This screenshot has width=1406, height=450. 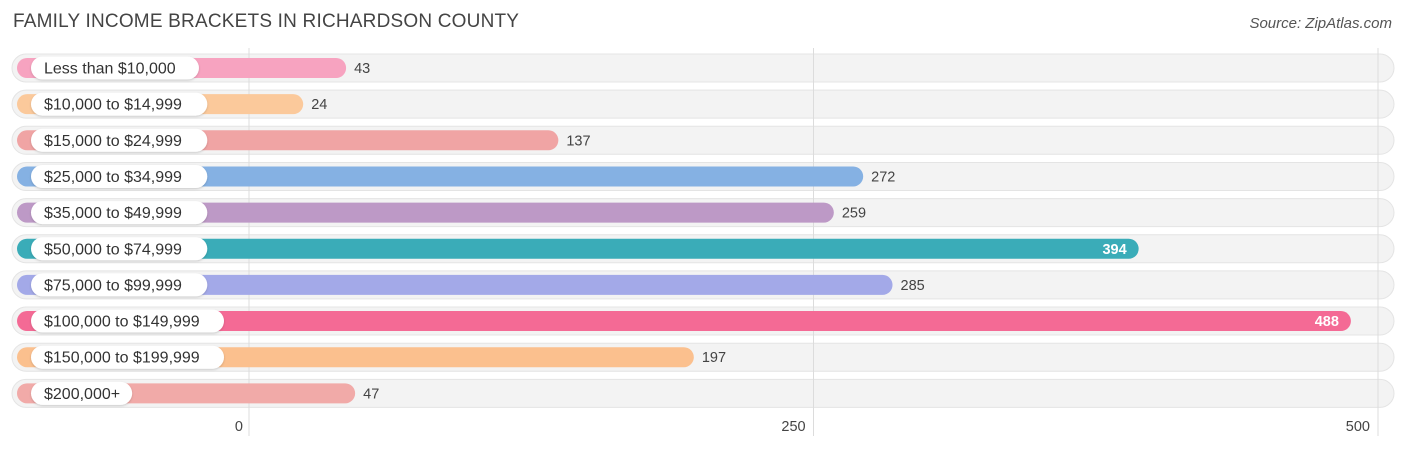 What do you see at coordinates (1358, 427) in the screenshot?
I see `x-tick-label: 500` at bounding box center [1358, 427].